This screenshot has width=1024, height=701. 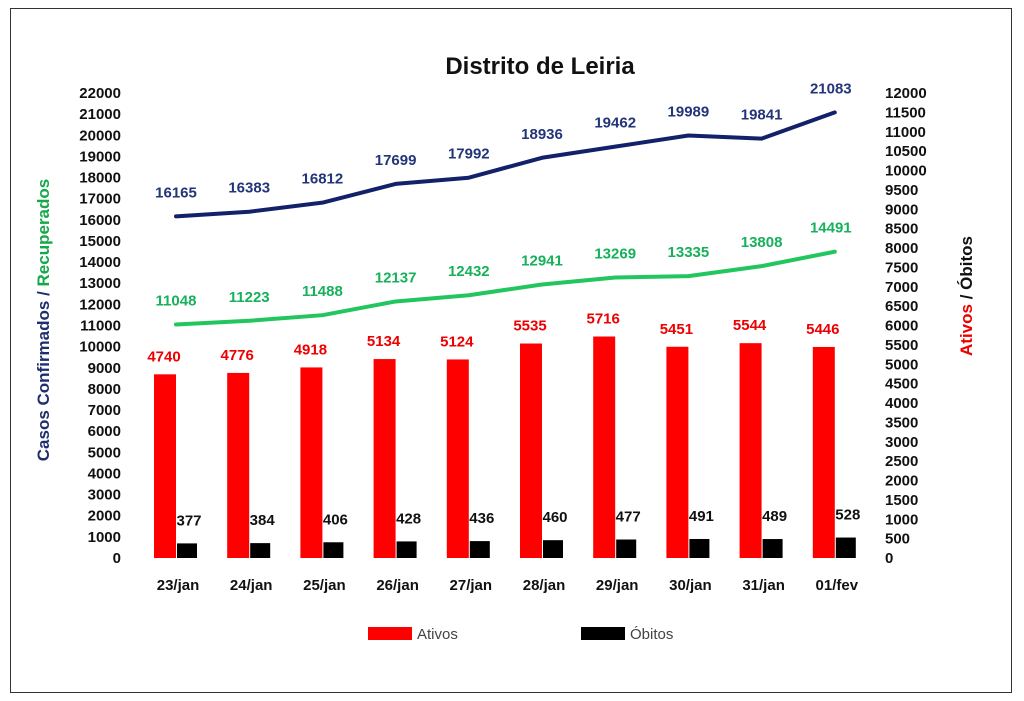 I want to click on left-tick-label: 11000, so click(x=100, y=326).